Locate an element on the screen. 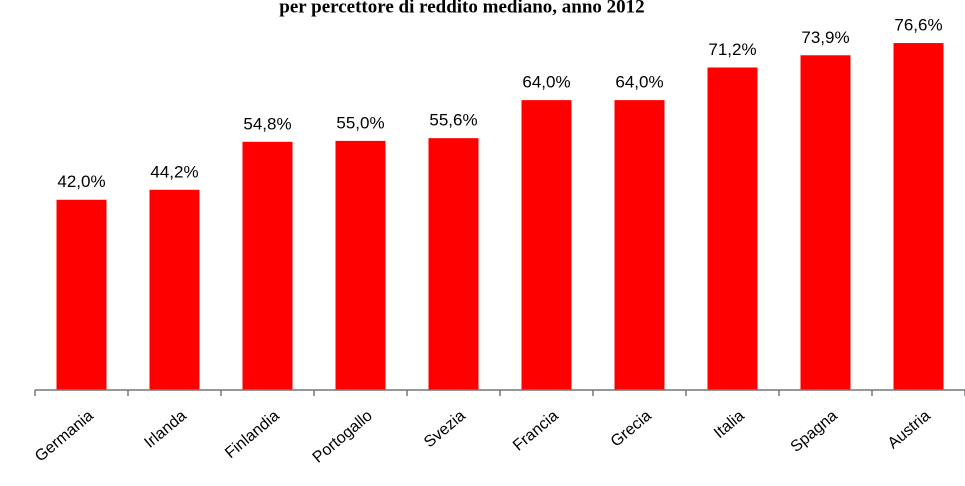 Image resolution: width=965 pixels, height=486 pixels. x-tick-label: Portogallo is located at coordinates (343, 436).